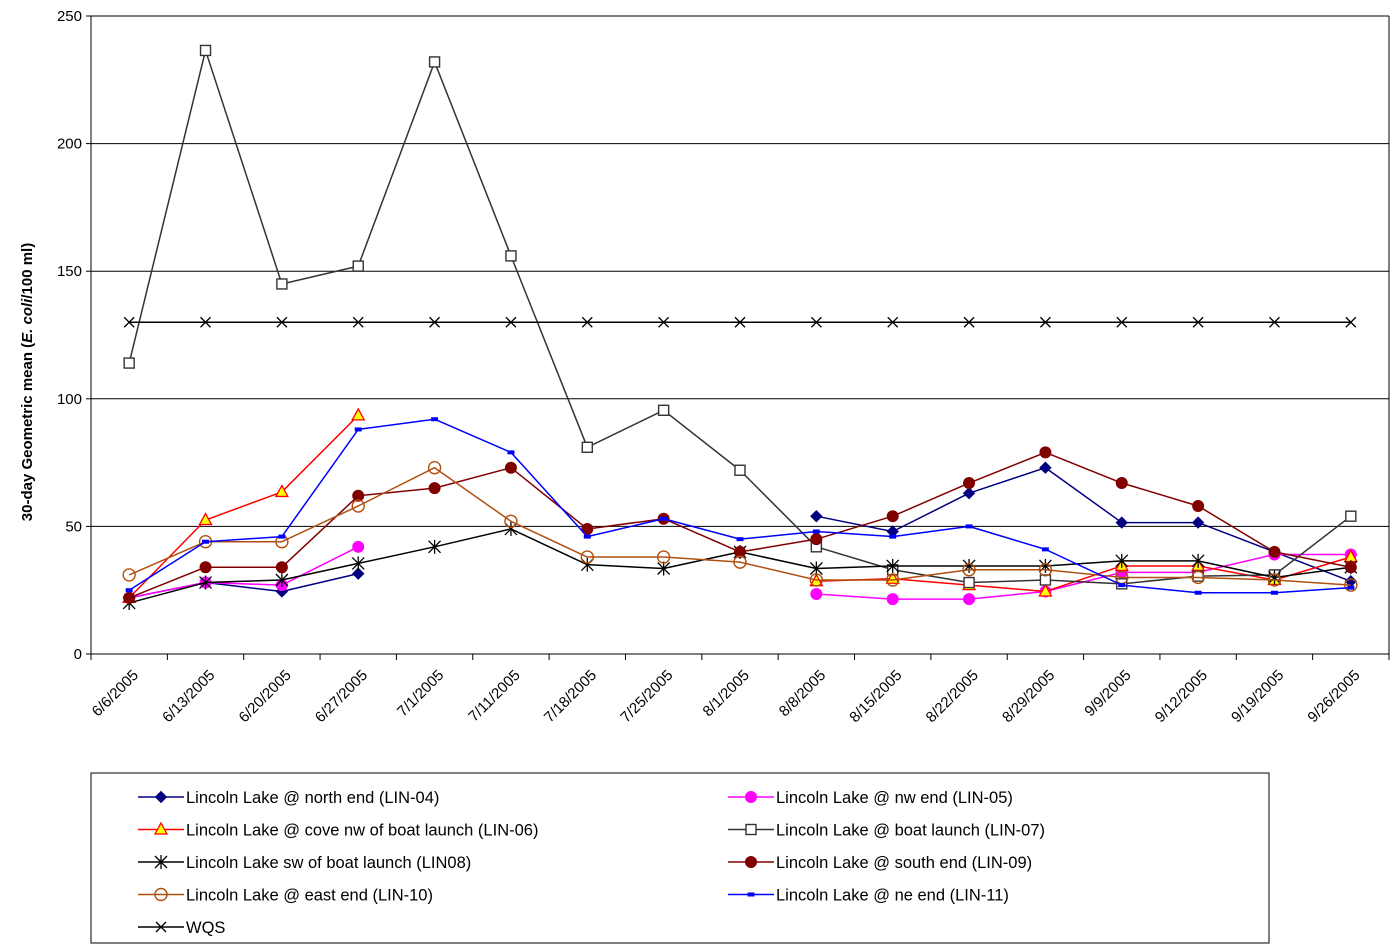 This screenshot has width=1397, height=946. What do you see at coordinates (205, 928) in the screenshot?
I see `legend-label: WQS` at bounding box center [205, 928].